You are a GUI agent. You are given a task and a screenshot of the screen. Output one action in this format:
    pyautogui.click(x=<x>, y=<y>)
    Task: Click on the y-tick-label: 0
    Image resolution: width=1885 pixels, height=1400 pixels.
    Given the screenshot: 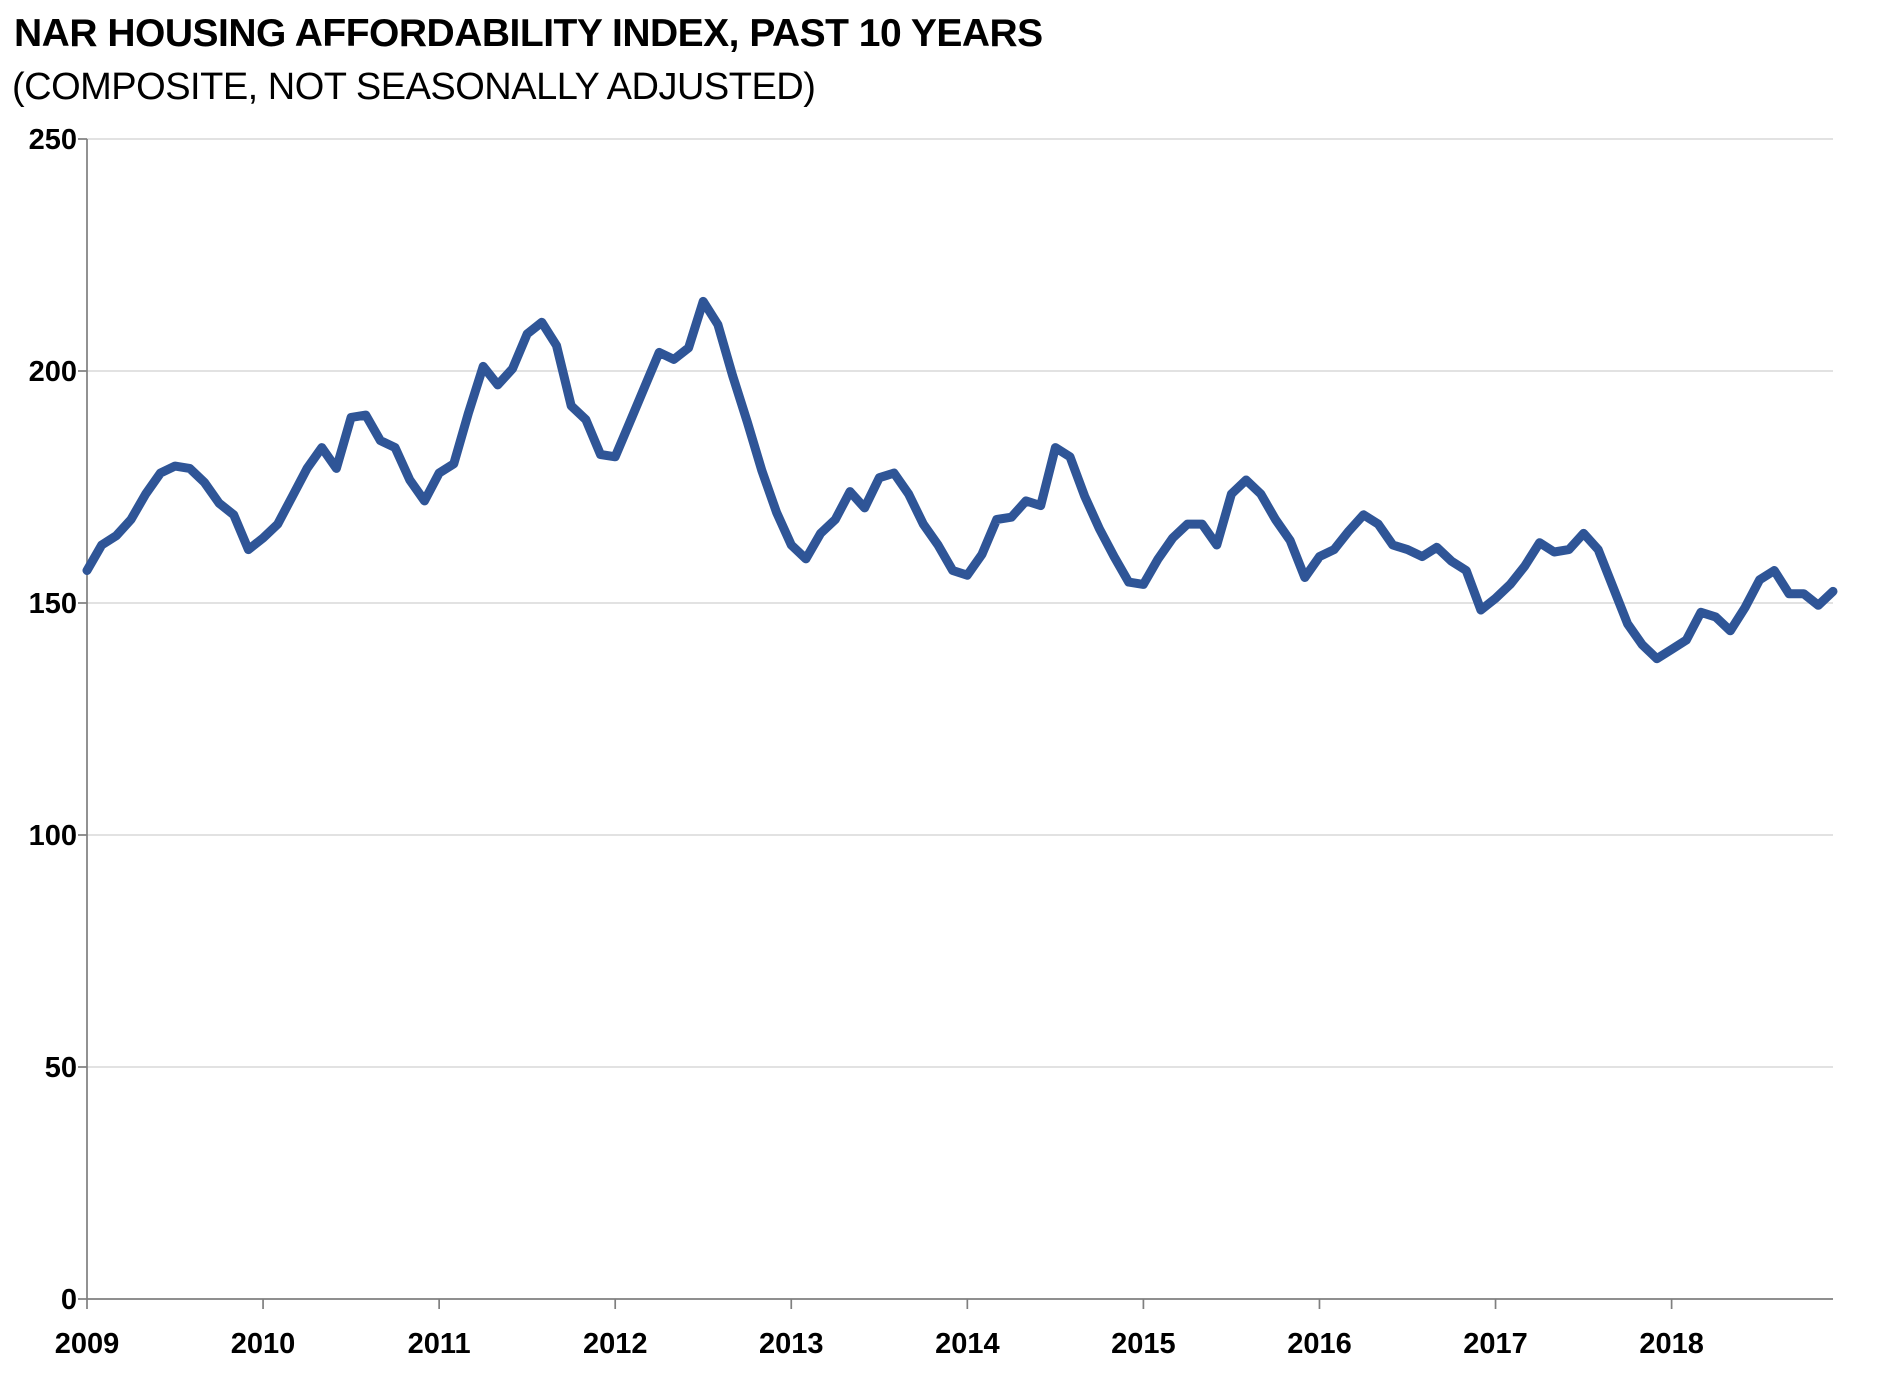 What is the action you would take?
    pyautogui.click(x=69, y=1300)
    